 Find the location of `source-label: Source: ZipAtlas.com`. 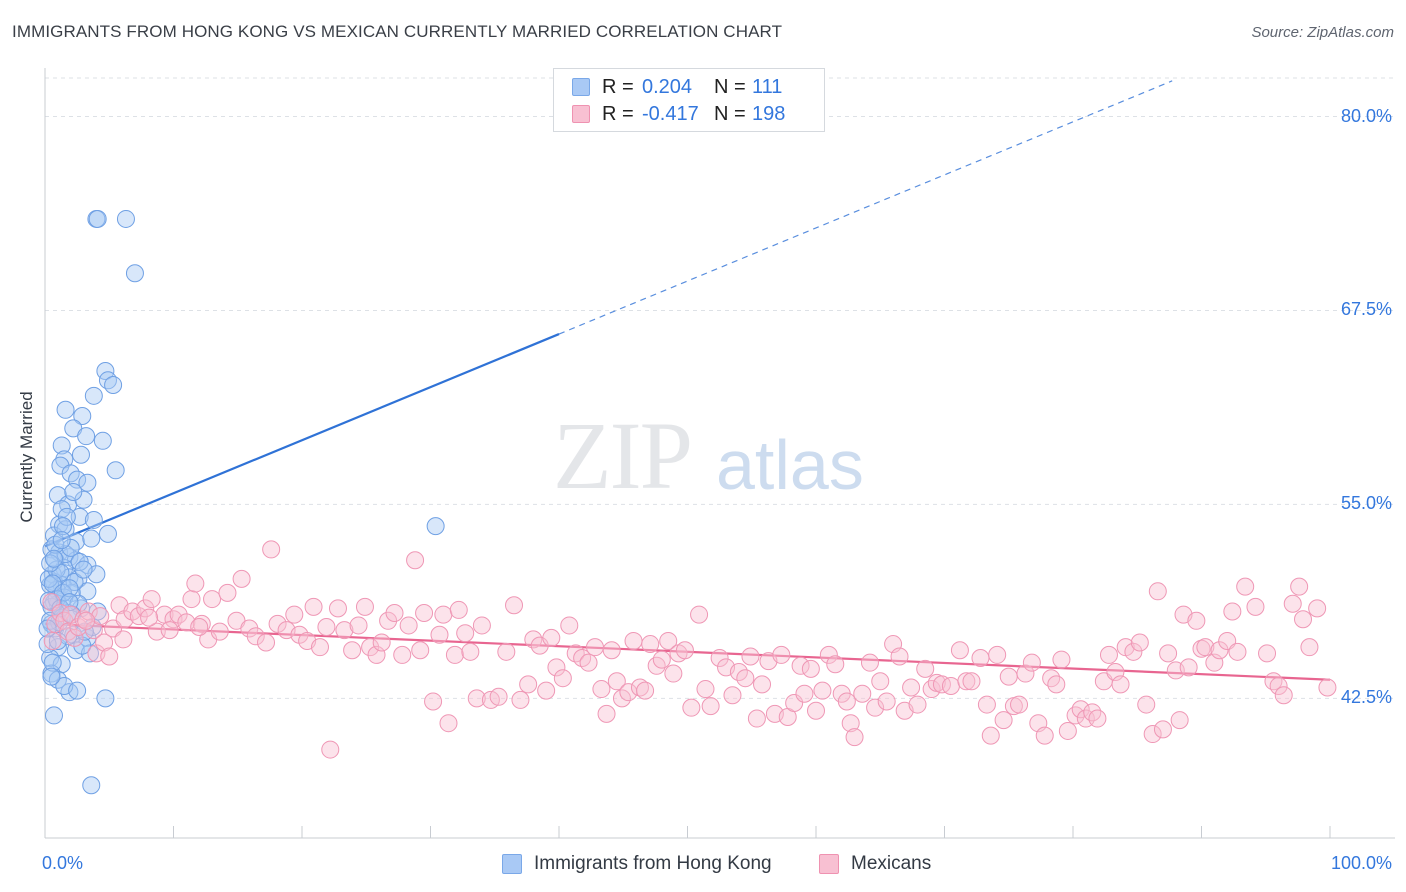

source-label: Source: ZipAtlas.com is located at coordinates (1322, 32).